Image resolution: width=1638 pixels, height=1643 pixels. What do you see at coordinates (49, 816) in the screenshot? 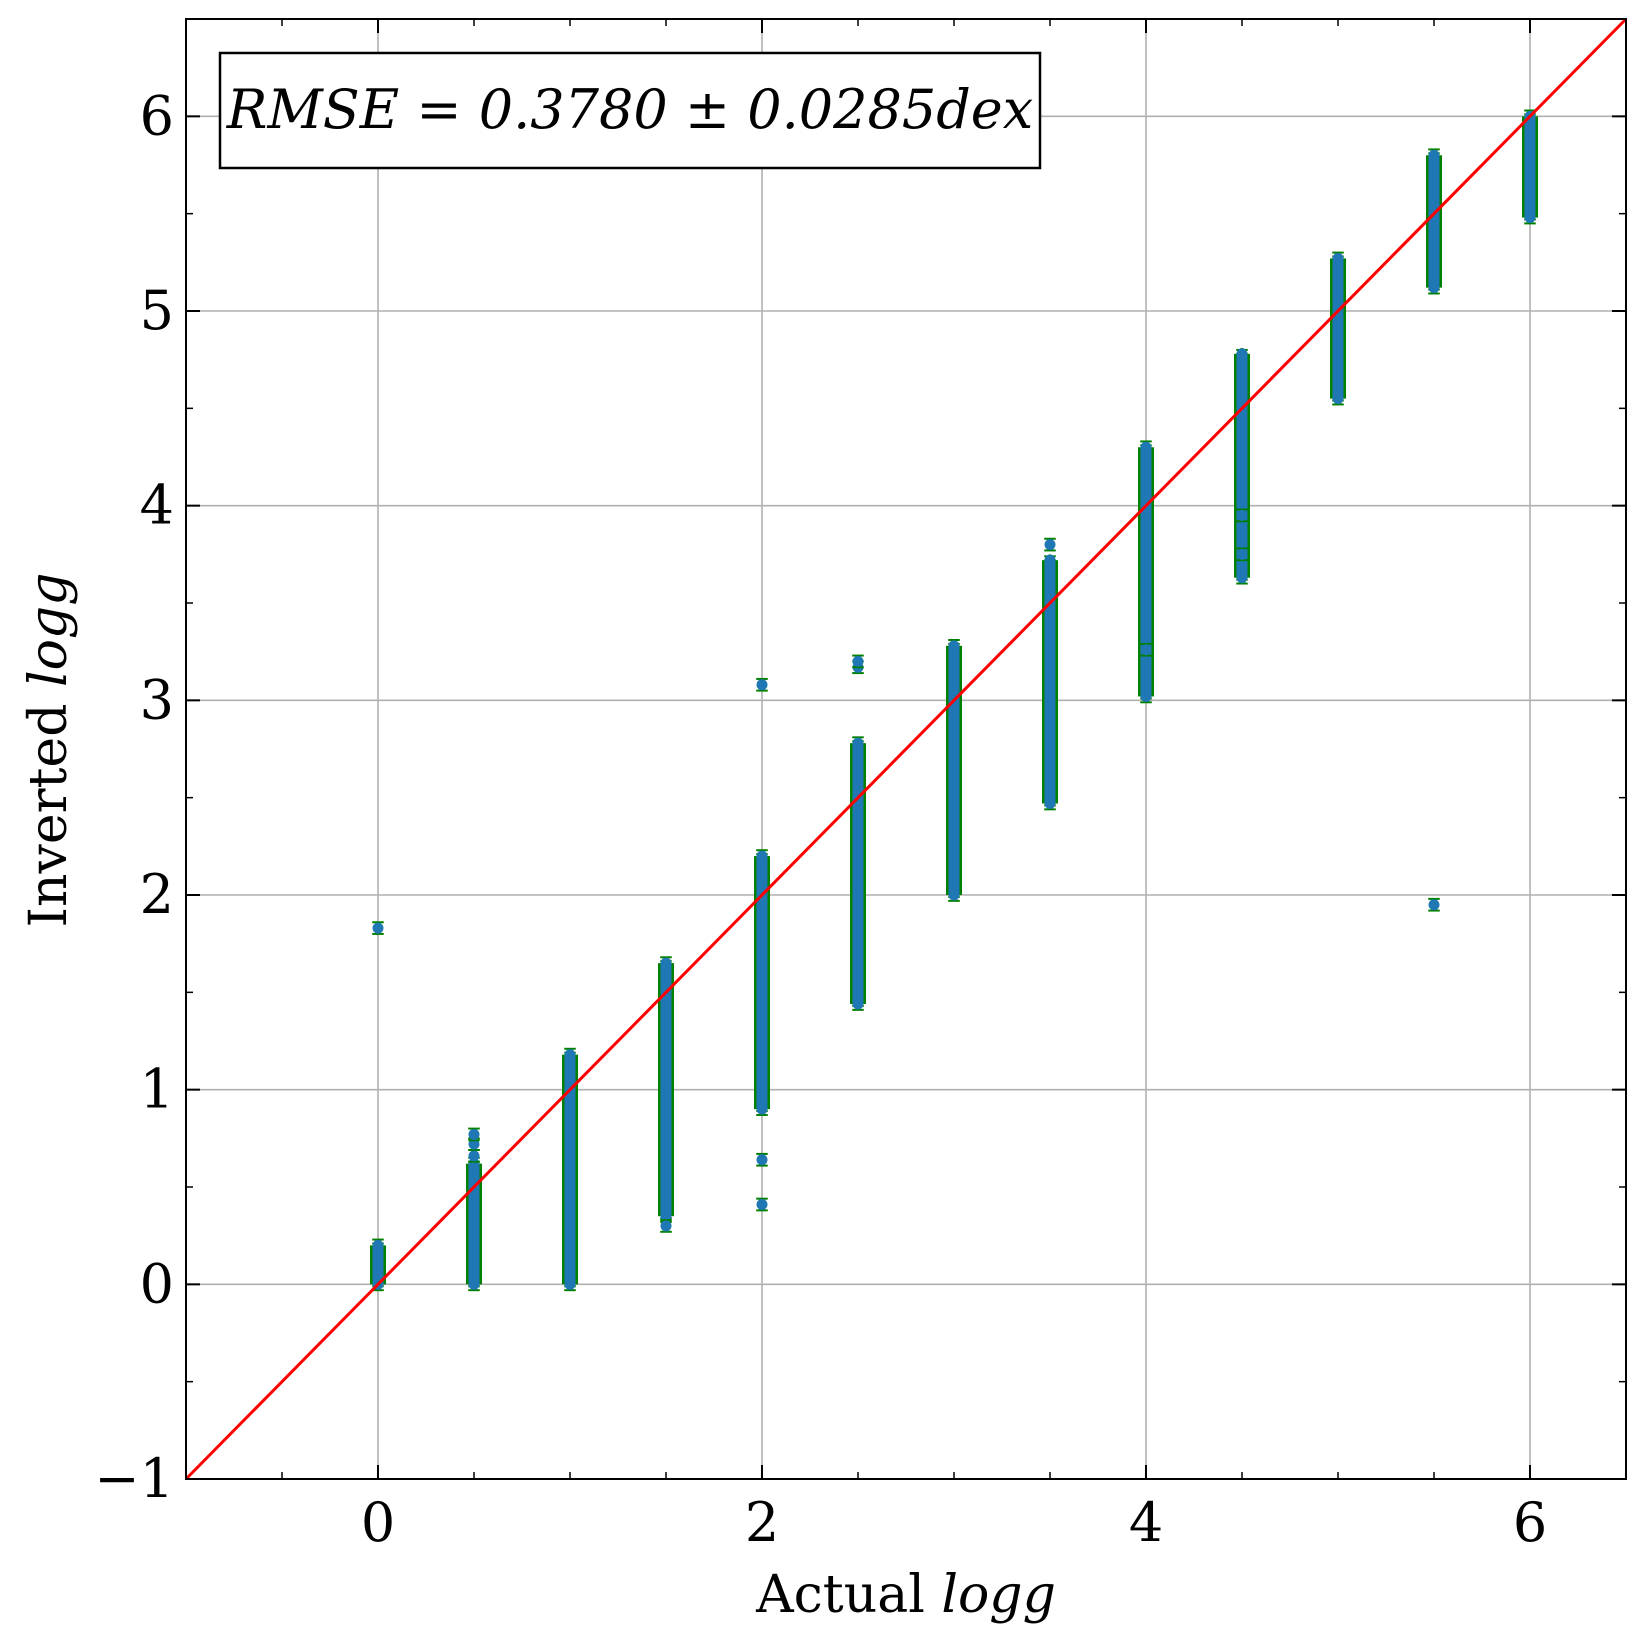
I see `y-axis-label-text: Inverted` at bounding box center [49, 816].